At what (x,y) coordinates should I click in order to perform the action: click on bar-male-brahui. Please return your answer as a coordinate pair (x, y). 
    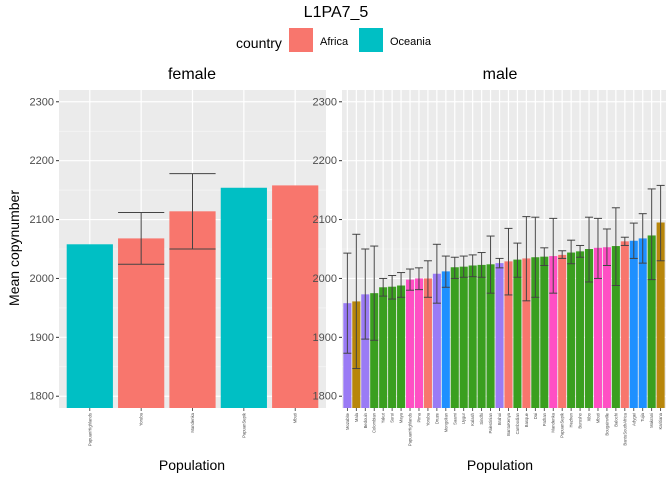
    Looking at the image, I should click on (499, 335).